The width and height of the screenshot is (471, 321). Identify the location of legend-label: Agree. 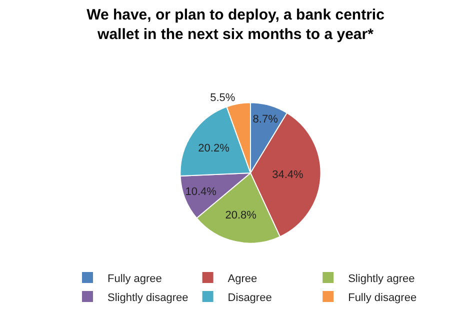
(243, 278).